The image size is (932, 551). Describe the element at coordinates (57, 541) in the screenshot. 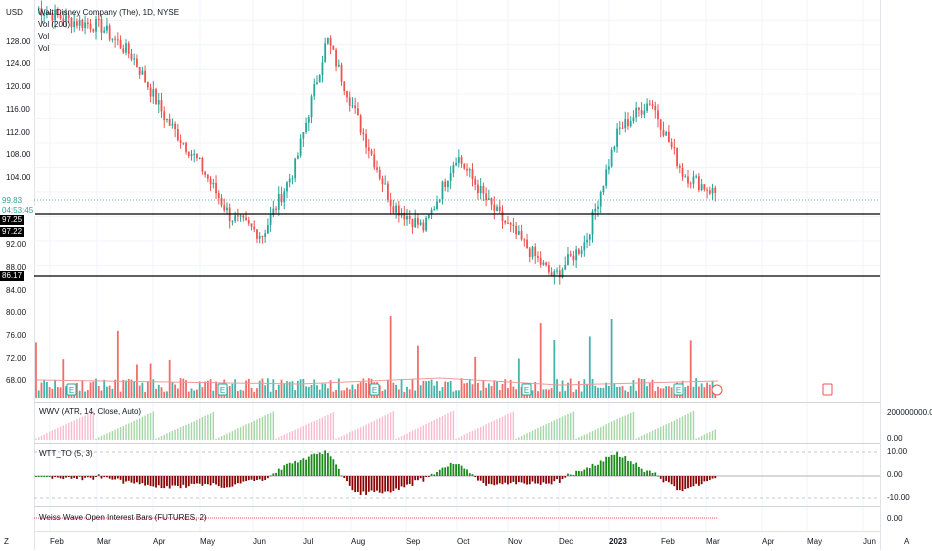

I see `time-label: Feb` at that location.